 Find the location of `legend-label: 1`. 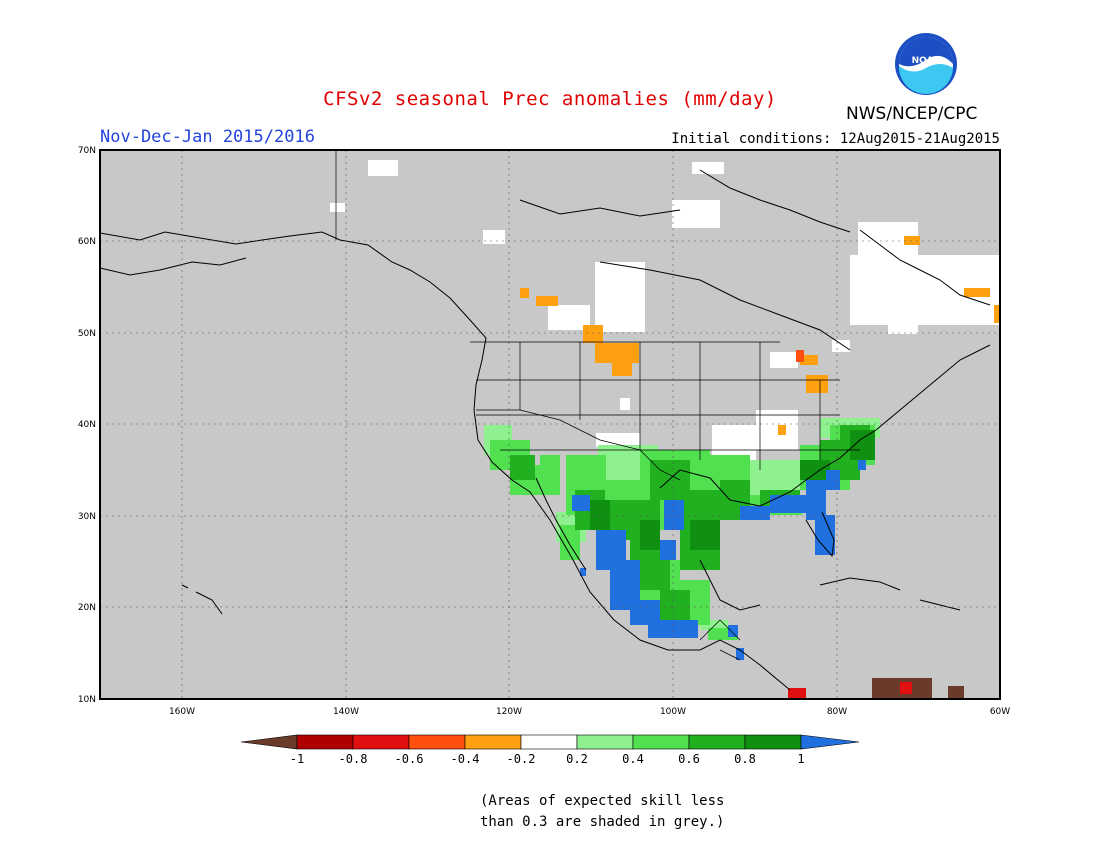

legend-label: 1 is located at coordinates (800, 759).